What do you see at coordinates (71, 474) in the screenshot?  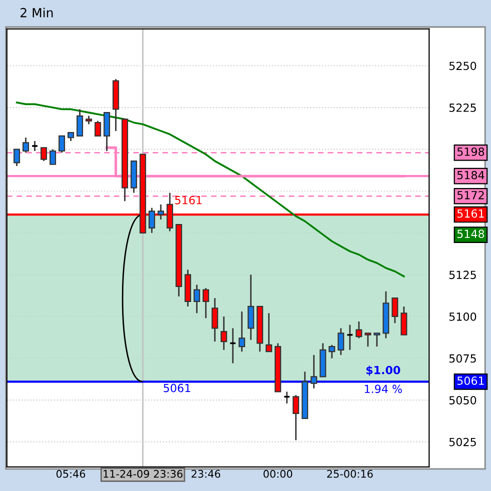 I see `x-tick-label: 05:46` at bounding box center [71, 474].